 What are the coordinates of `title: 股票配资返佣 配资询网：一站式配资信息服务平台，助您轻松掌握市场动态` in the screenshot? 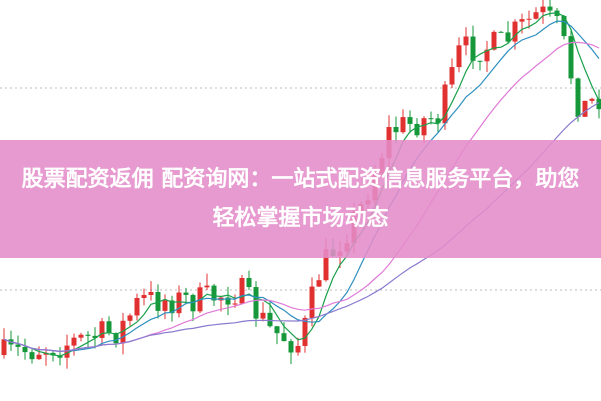 It's located at (300, 199).